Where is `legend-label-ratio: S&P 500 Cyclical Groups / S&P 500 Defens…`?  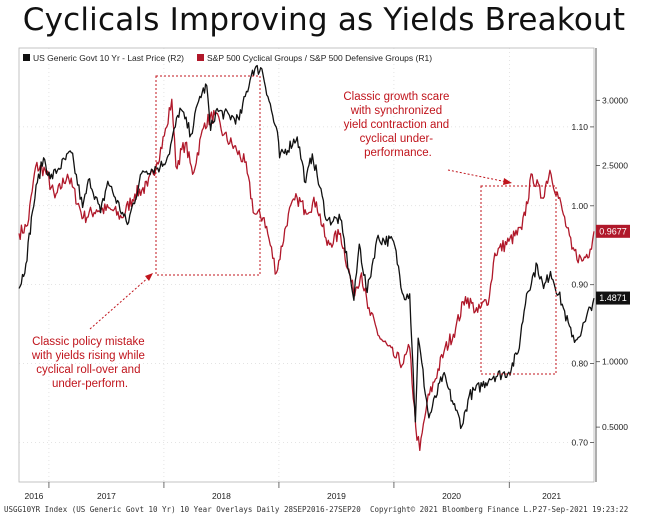 legend-label-ratio: S&P 500 Cyclical Groups / S&P 500 Defens… is located at coordinates (319, 58).